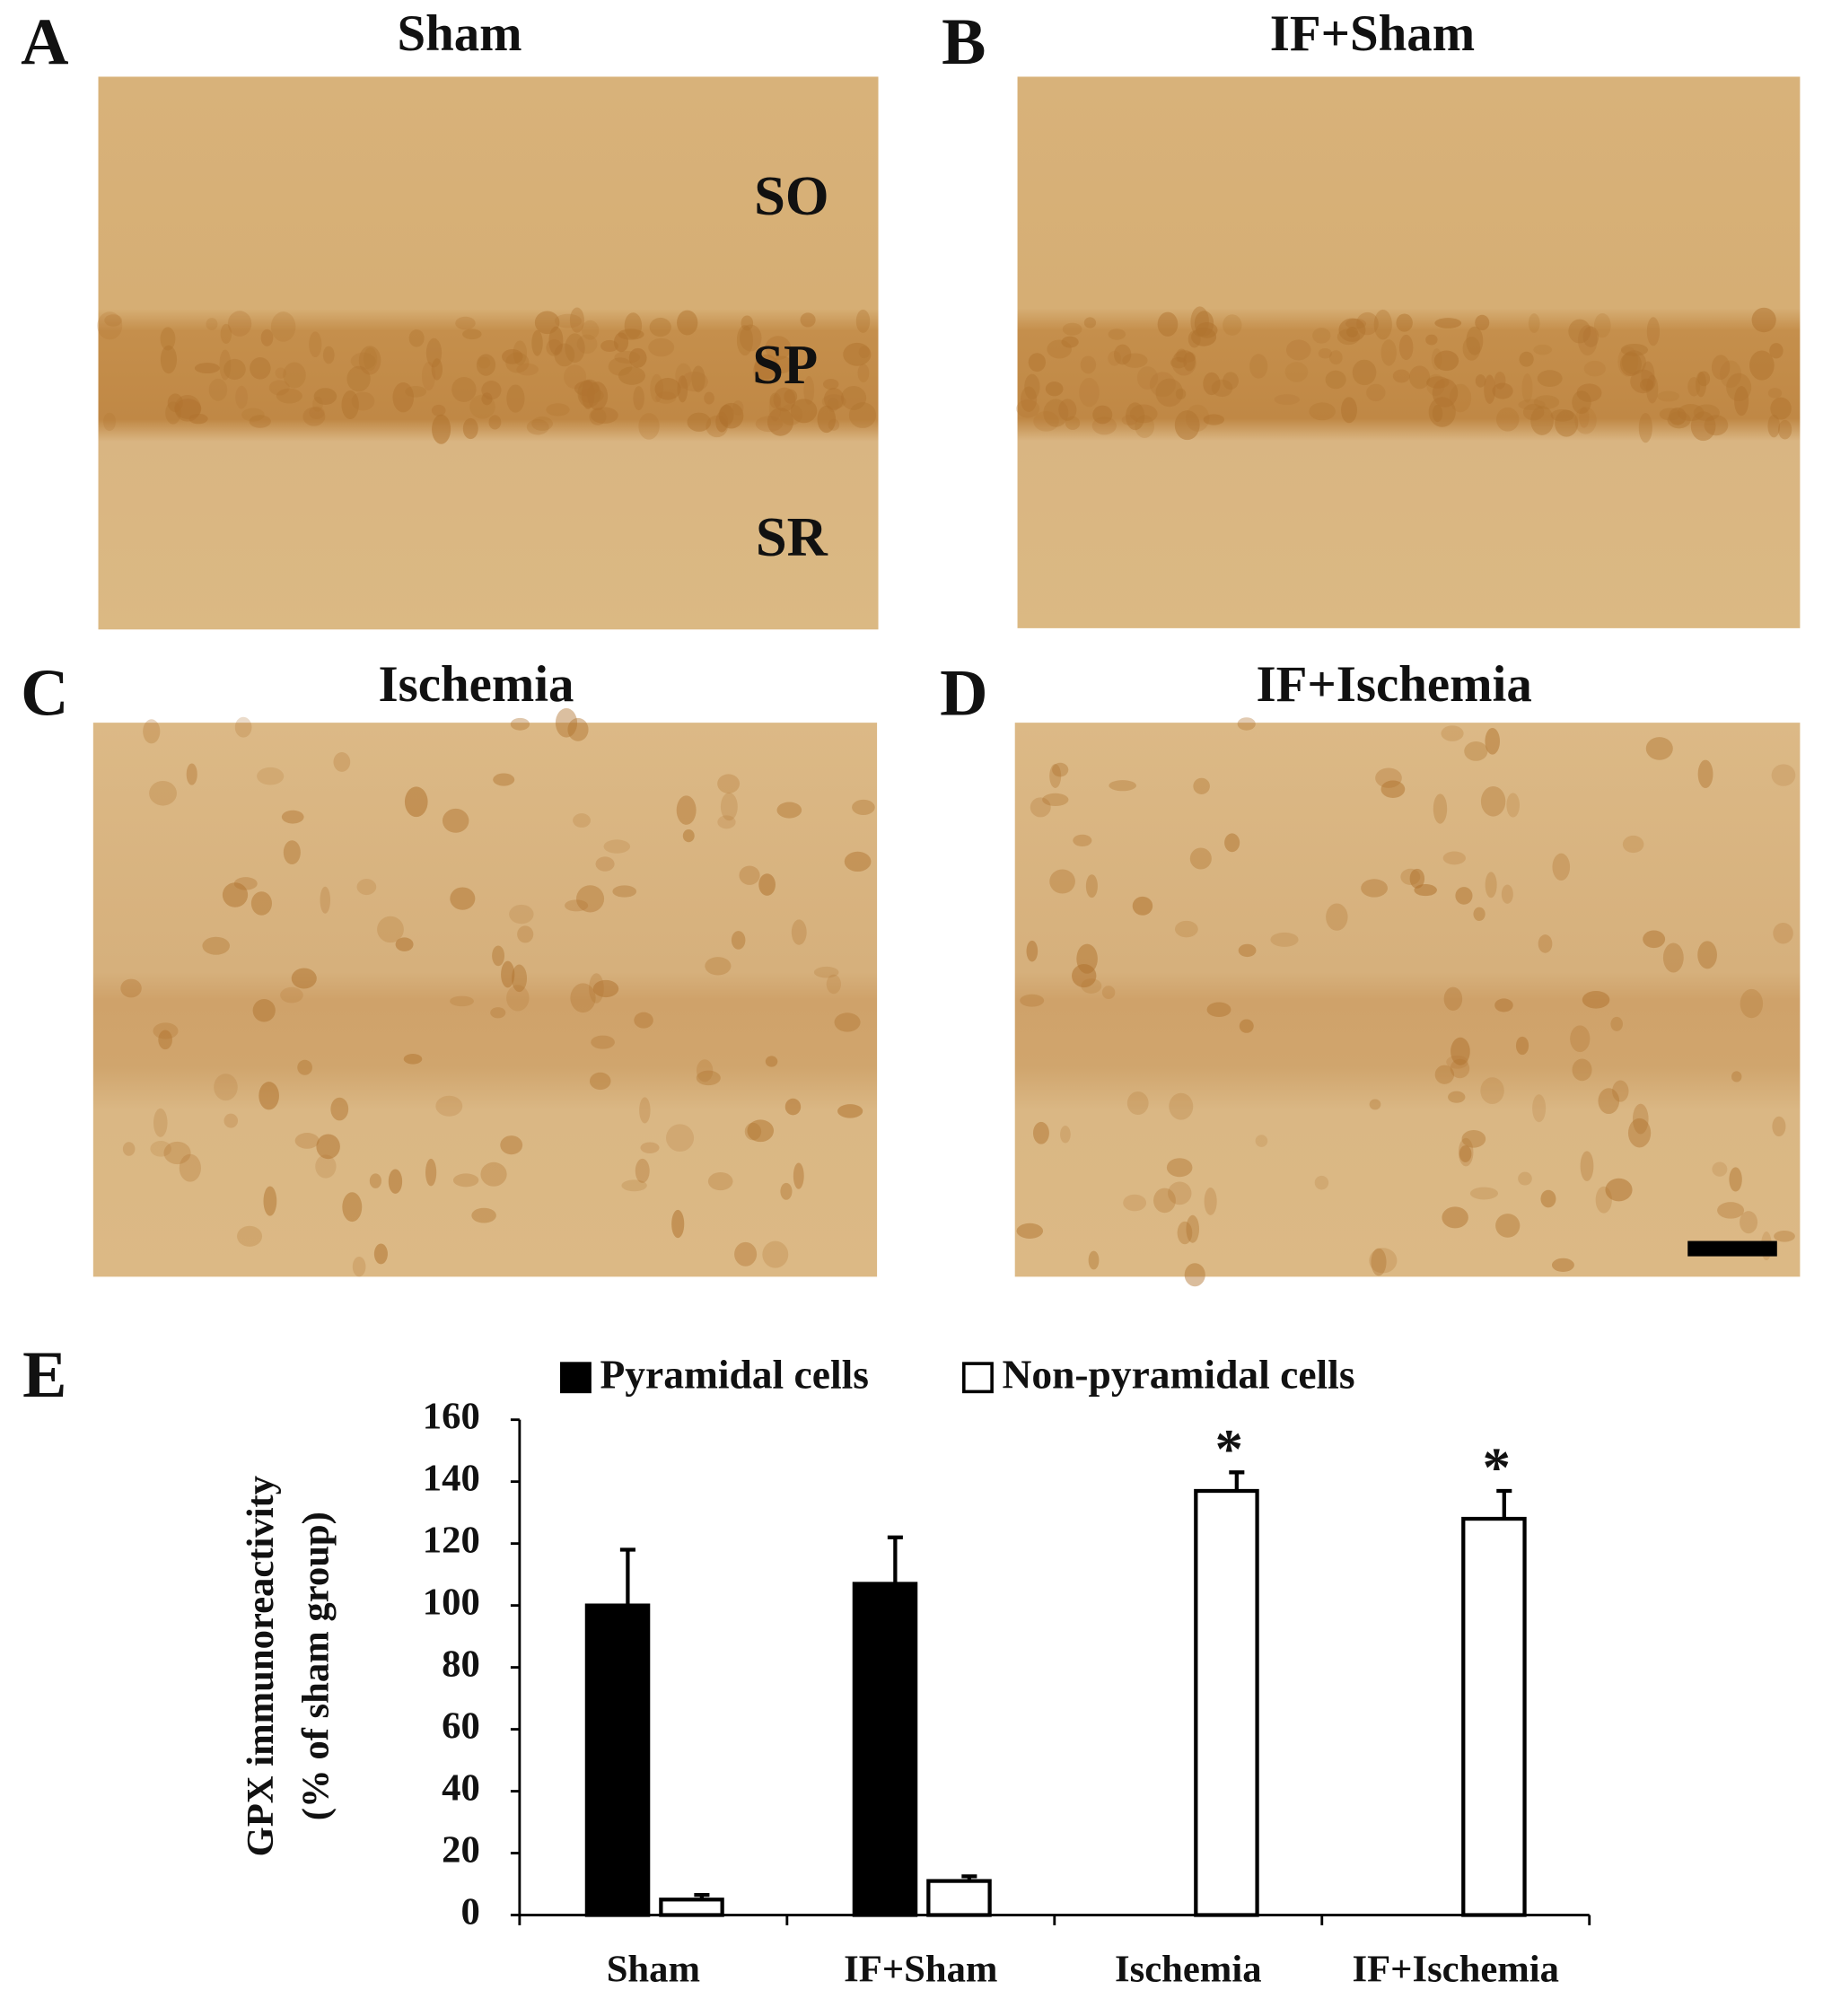 The image size is (1823, 2016). I want to click on legend-swatch, so click(576, 1378).